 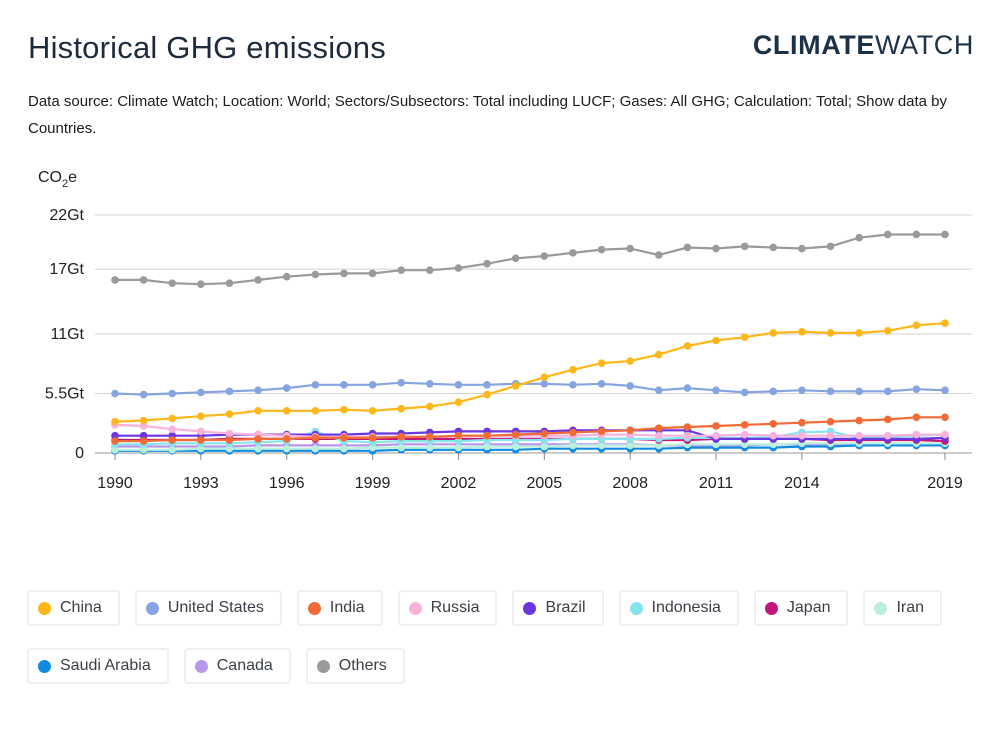 I want to click on point-russia-2010, so click(x=687, y=435).